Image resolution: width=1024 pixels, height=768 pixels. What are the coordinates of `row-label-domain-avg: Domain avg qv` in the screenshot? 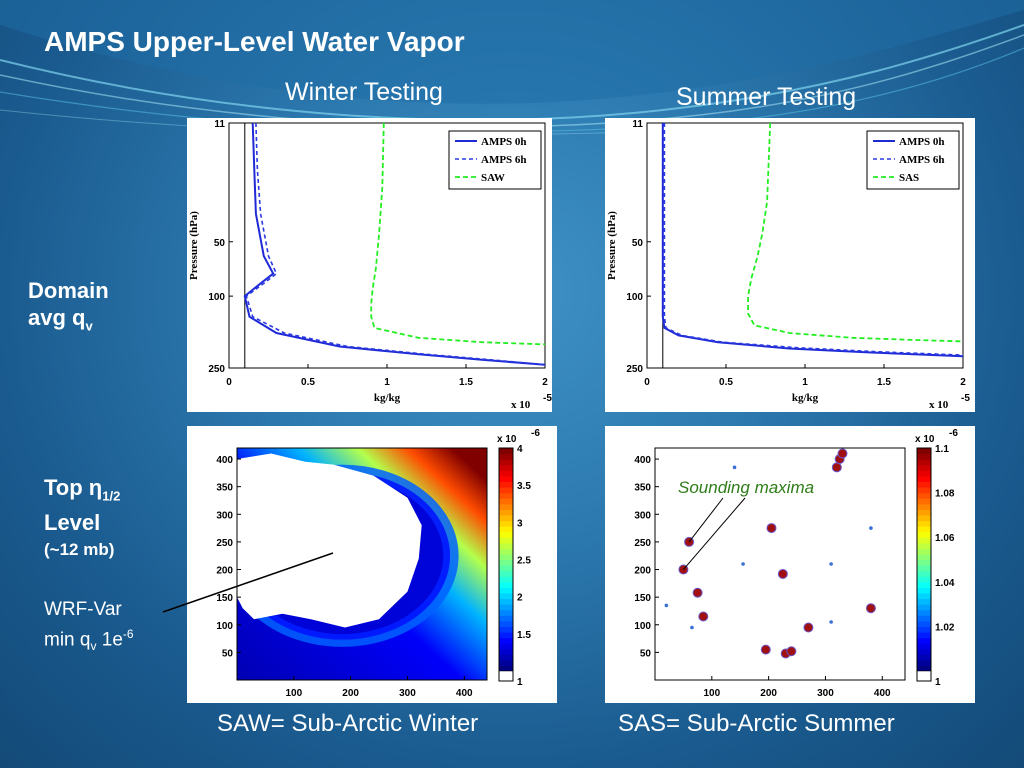 It's located at (68, 308).